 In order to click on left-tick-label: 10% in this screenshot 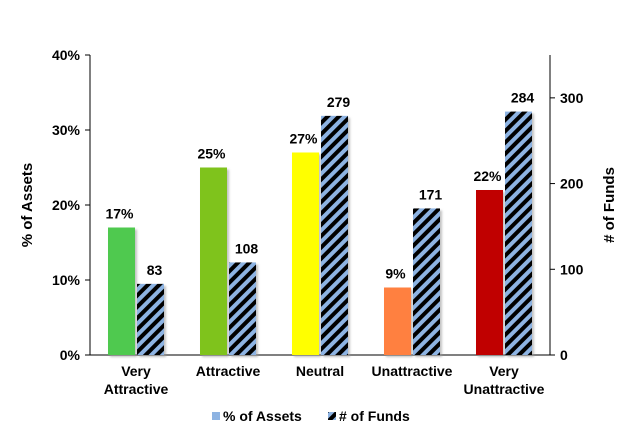, I will do `click(66, 280)`.